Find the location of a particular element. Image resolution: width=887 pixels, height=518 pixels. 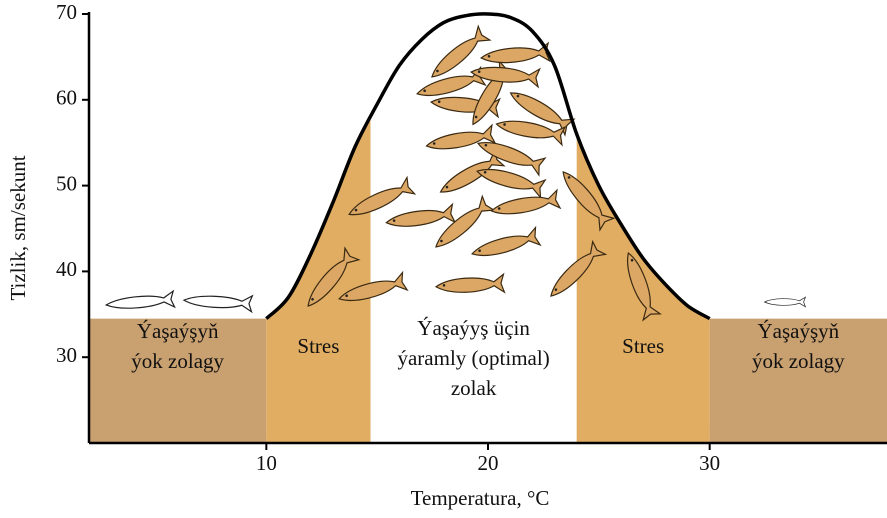

y-tick-label: 60 is located at coordinates (66, 98).